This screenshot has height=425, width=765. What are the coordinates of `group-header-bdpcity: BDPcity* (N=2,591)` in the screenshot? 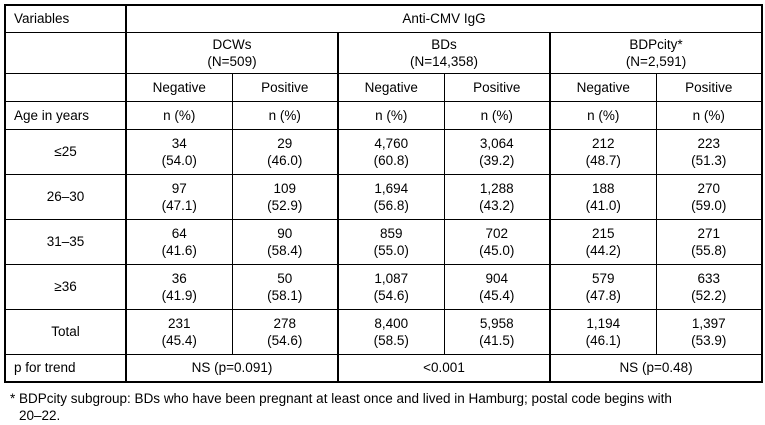 It's located at (655, 52).